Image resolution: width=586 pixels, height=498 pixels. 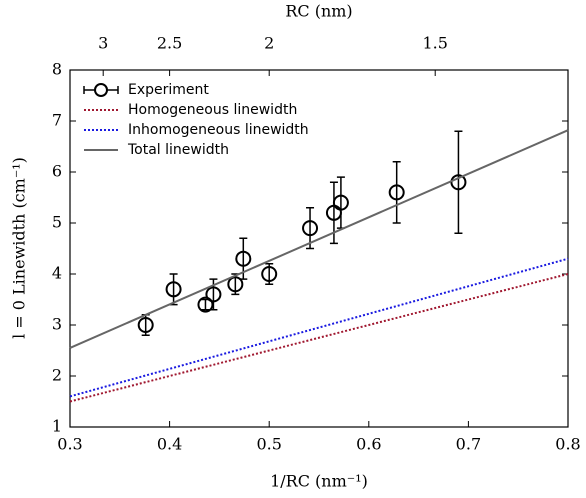 I want to click on x-axis-label: 1/RC (nm⁻¹), so click(x=319, y=481).